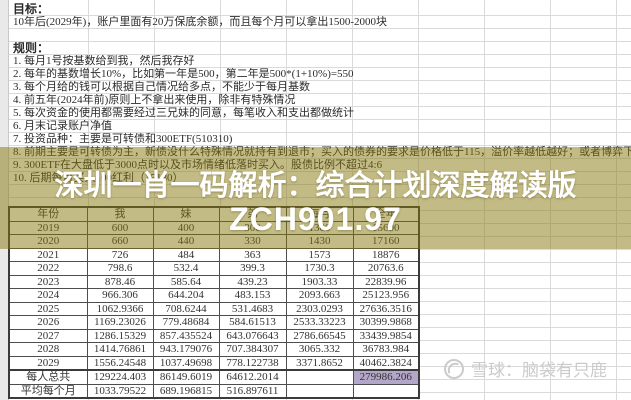 The image size is (631, 400). Describe the element at coordinates (539, 370) in the screenshot. I see `watermark-label: 雪球：脑袋有只鹿` at that location.